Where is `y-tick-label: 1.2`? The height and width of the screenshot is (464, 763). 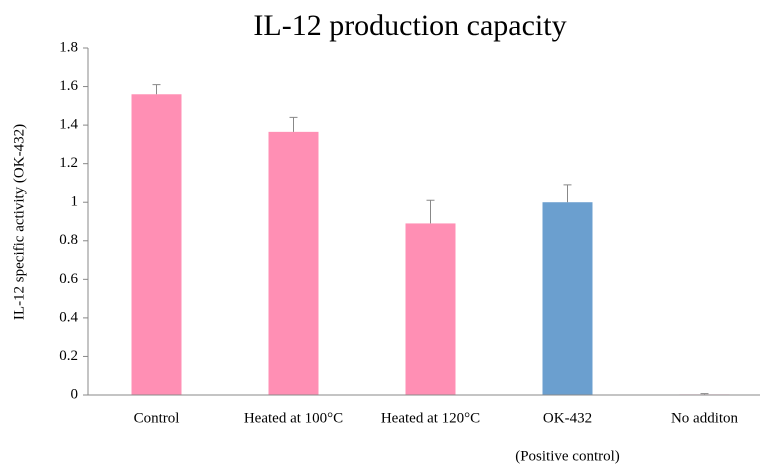
y-tick-label: 1.2 is located at coordinates (68, 163).